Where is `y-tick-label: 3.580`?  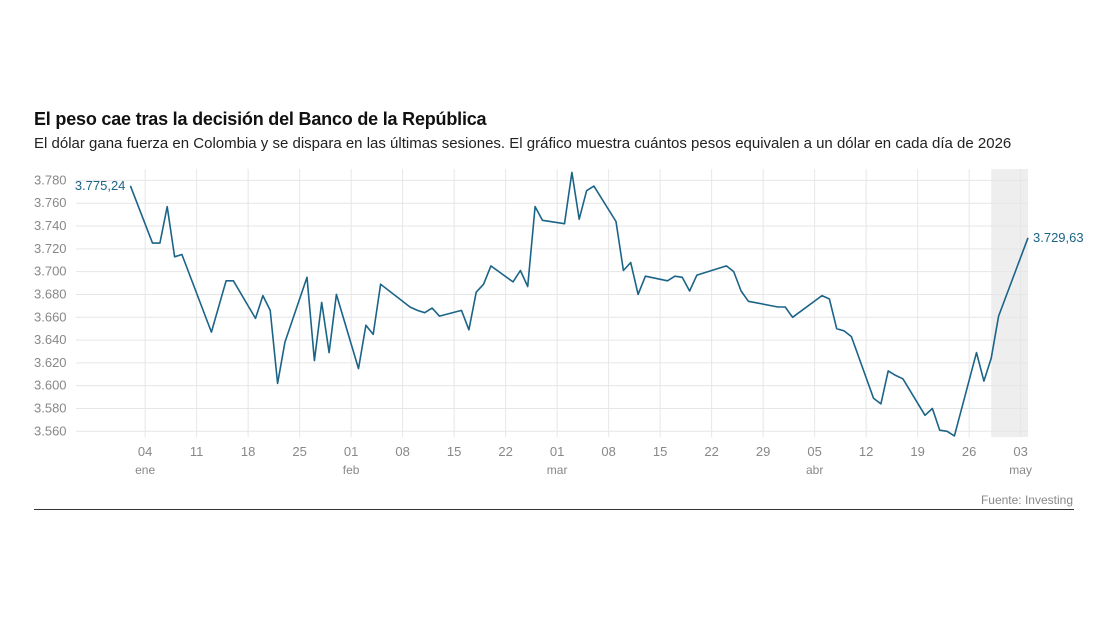 y-tick-label: 3.580 is located at coordinates (50, 407).